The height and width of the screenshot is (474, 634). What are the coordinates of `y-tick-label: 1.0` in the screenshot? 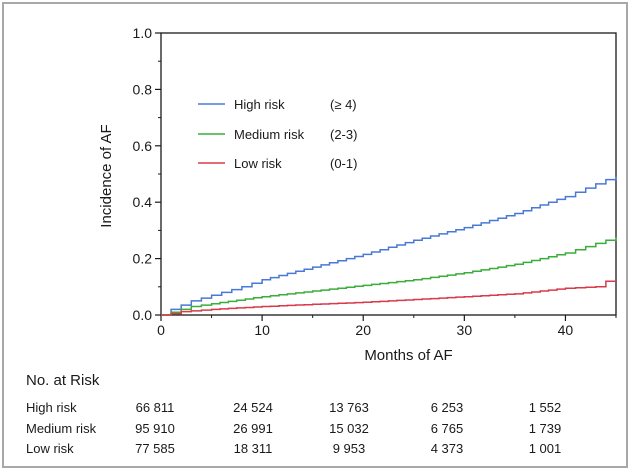 It's located at (143, 33).